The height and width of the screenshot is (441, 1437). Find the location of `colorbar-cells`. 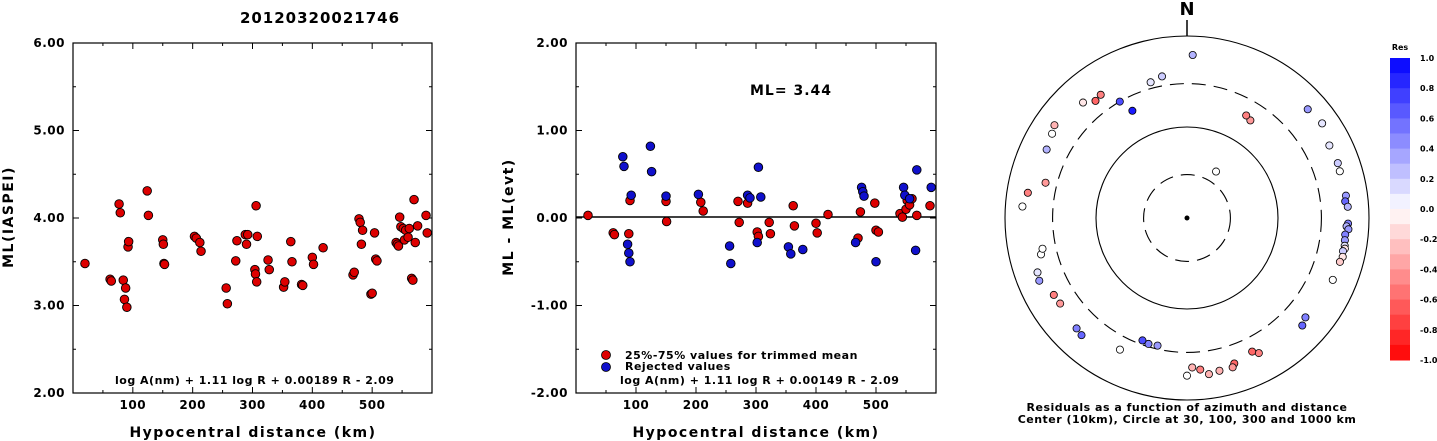

colorbar-cells is located at coordinates (1400, 209).